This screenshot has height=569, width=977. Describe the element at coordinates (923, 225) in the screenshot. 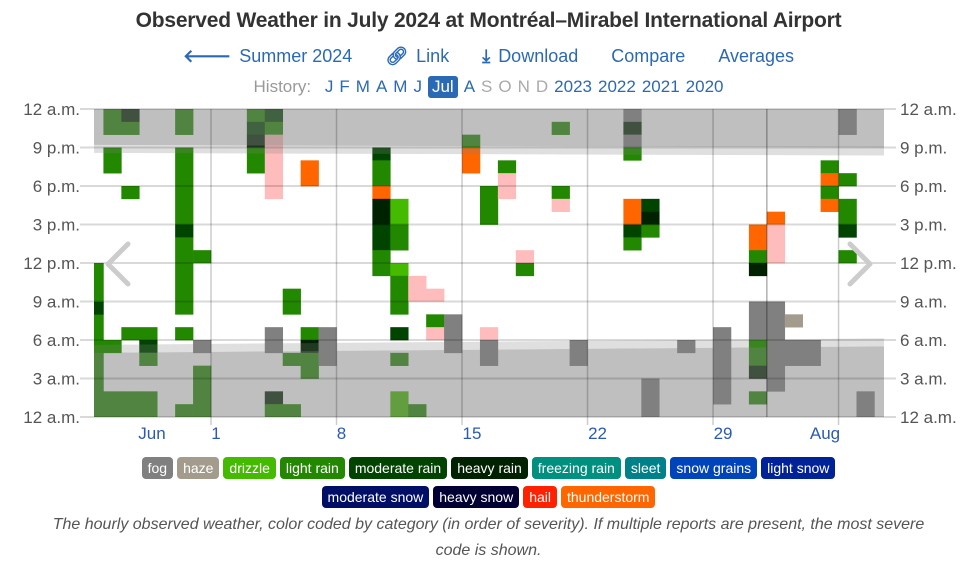

I see `y-tick-label-right: 3 p.m.` at that location.